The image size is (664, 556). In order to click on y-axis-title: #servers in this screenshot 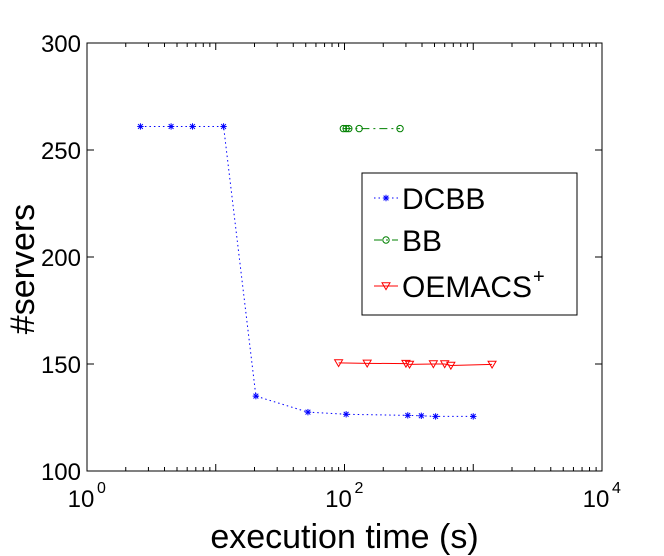, I will do `click(23, 269)`.